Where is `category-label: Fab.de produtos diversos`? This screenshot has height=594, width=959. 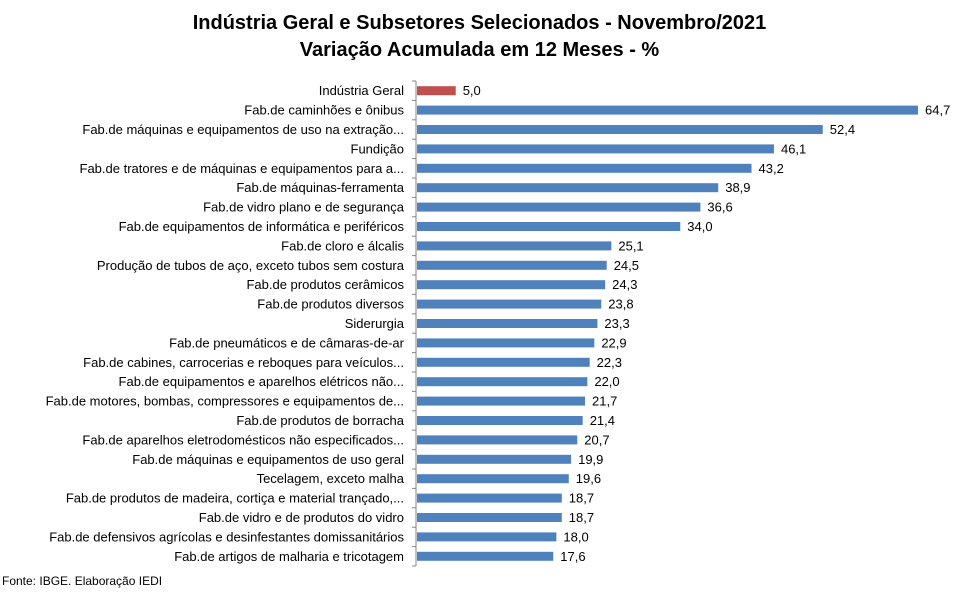
category-label: Fab.de produtos diversos is located at coordinates (330, 304).